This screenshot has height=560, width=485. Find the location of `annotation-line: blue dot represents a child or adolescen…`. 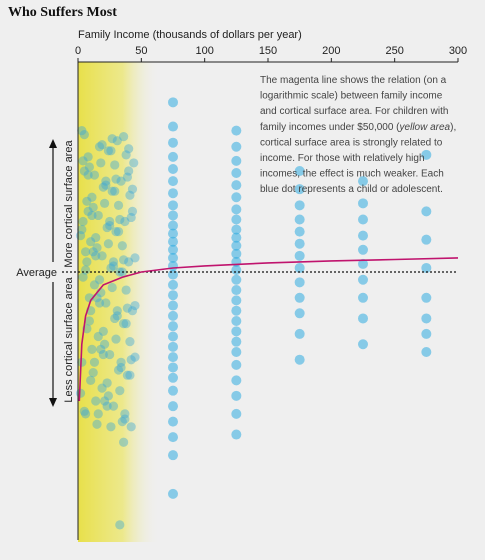

annotation-line: blue dot represents a child or adolescen… is located at coordinates (351, 189).